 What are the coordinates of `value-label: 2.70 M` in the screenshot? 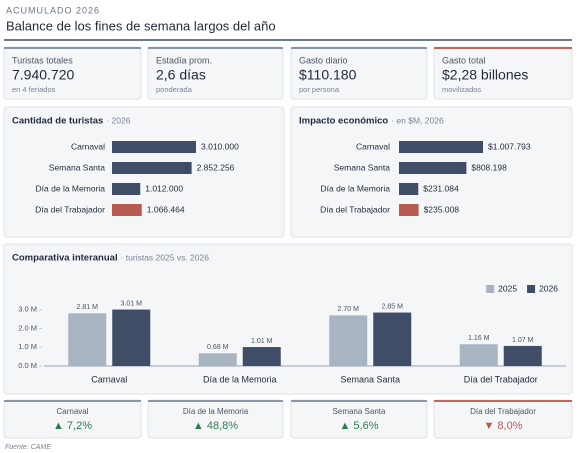 It's located at (349, 309).